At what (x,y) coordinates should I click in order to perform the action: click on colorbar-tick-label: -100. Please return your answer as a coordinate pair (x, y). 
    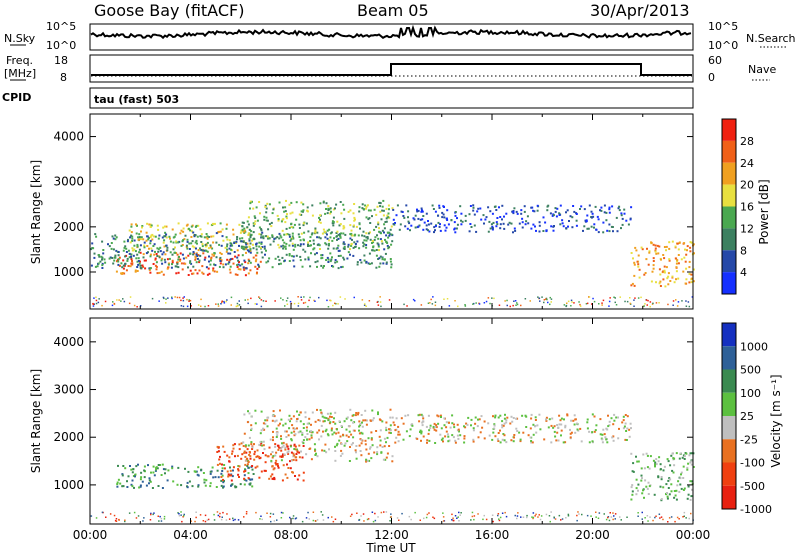
    Looking at the image, I should click on (752, 463).